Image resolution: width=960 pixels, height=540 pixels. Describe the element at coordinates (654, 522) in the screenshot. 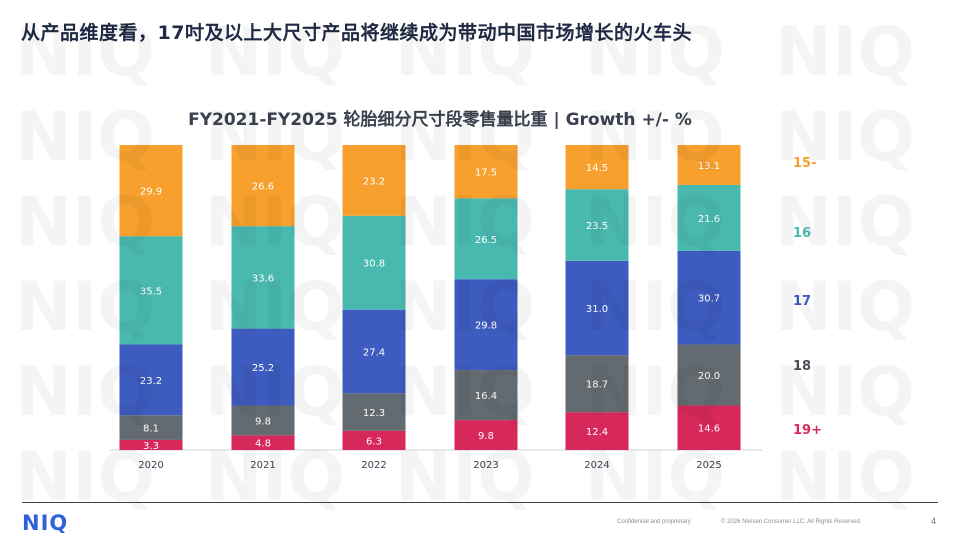

I see `confidential-label: Confidential and proprietary` at that location.